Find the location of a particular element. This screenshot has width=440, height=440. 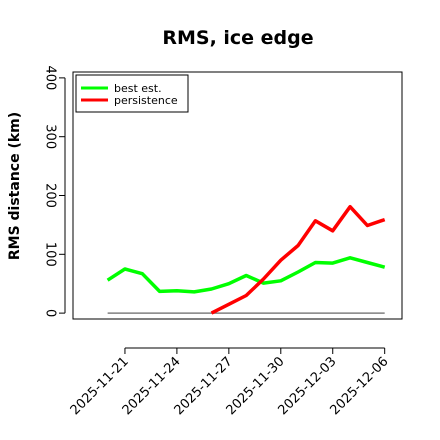

y-axis-label: RMS distance (km) is located at coordinates (15, 186).